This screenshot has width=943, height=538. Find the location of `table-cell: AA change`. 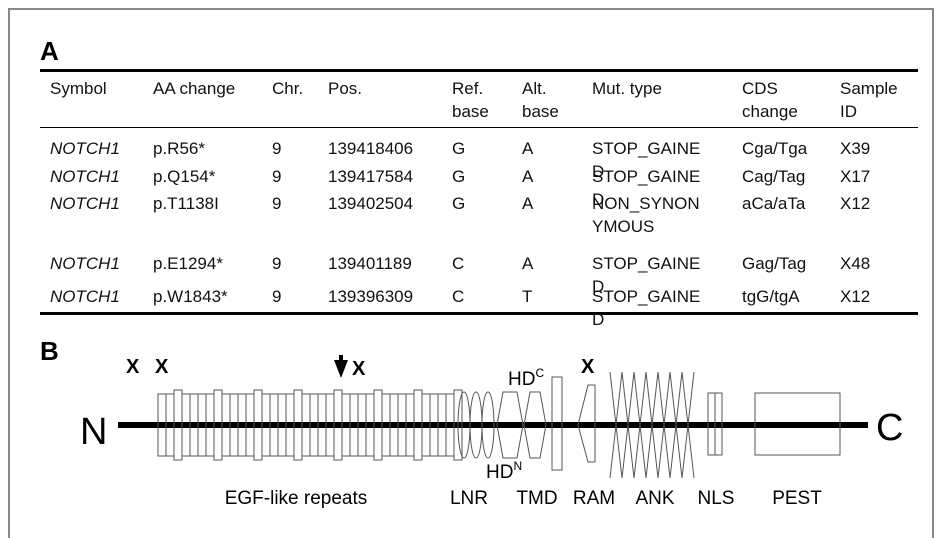

table-cell: AA change is located at coordinates (194, 88).